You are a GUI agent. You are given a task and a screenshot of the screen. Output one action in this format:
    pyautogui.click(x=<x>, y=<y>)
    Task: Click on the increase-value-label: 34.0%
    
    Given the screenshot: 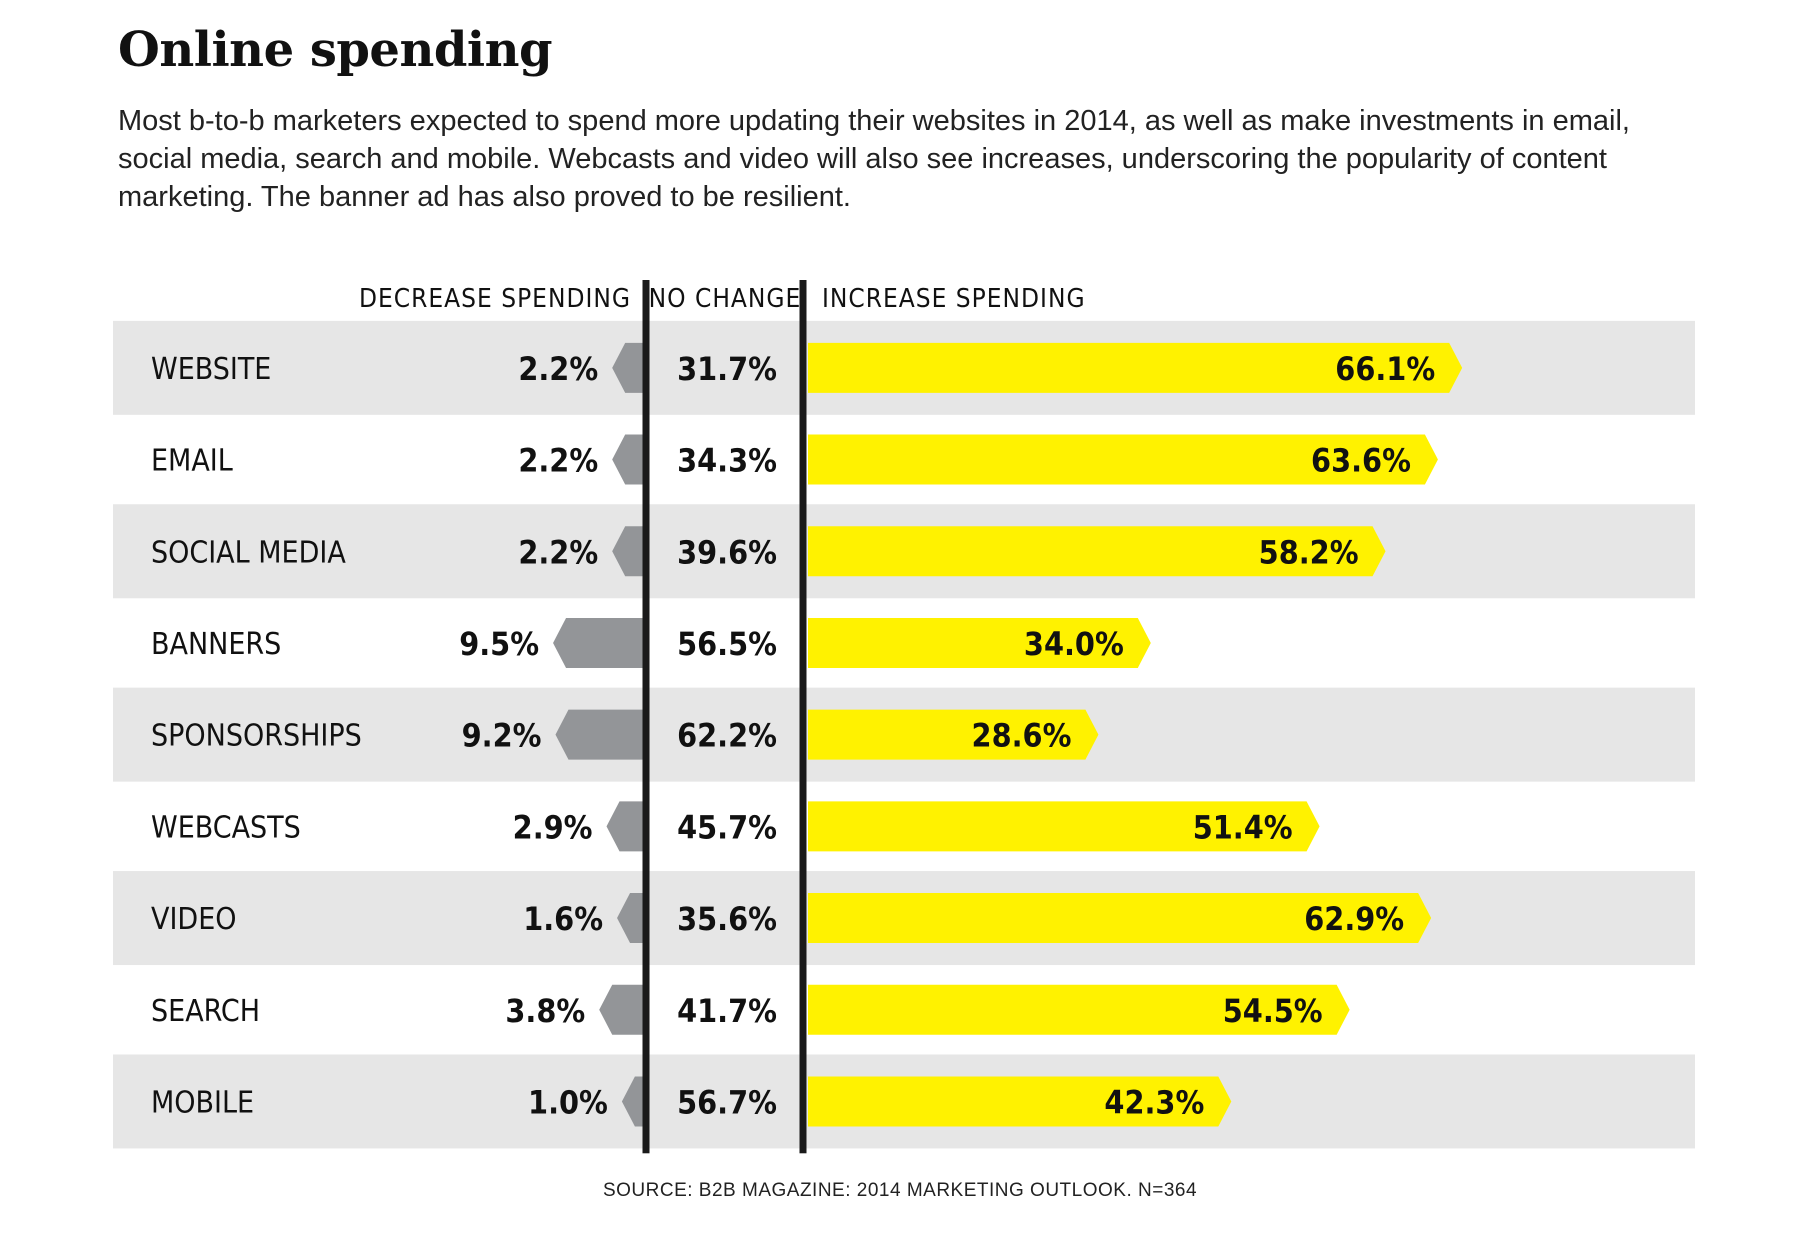 What is the action you would take?
    pyautogui.click(x=1074, y=644)
    